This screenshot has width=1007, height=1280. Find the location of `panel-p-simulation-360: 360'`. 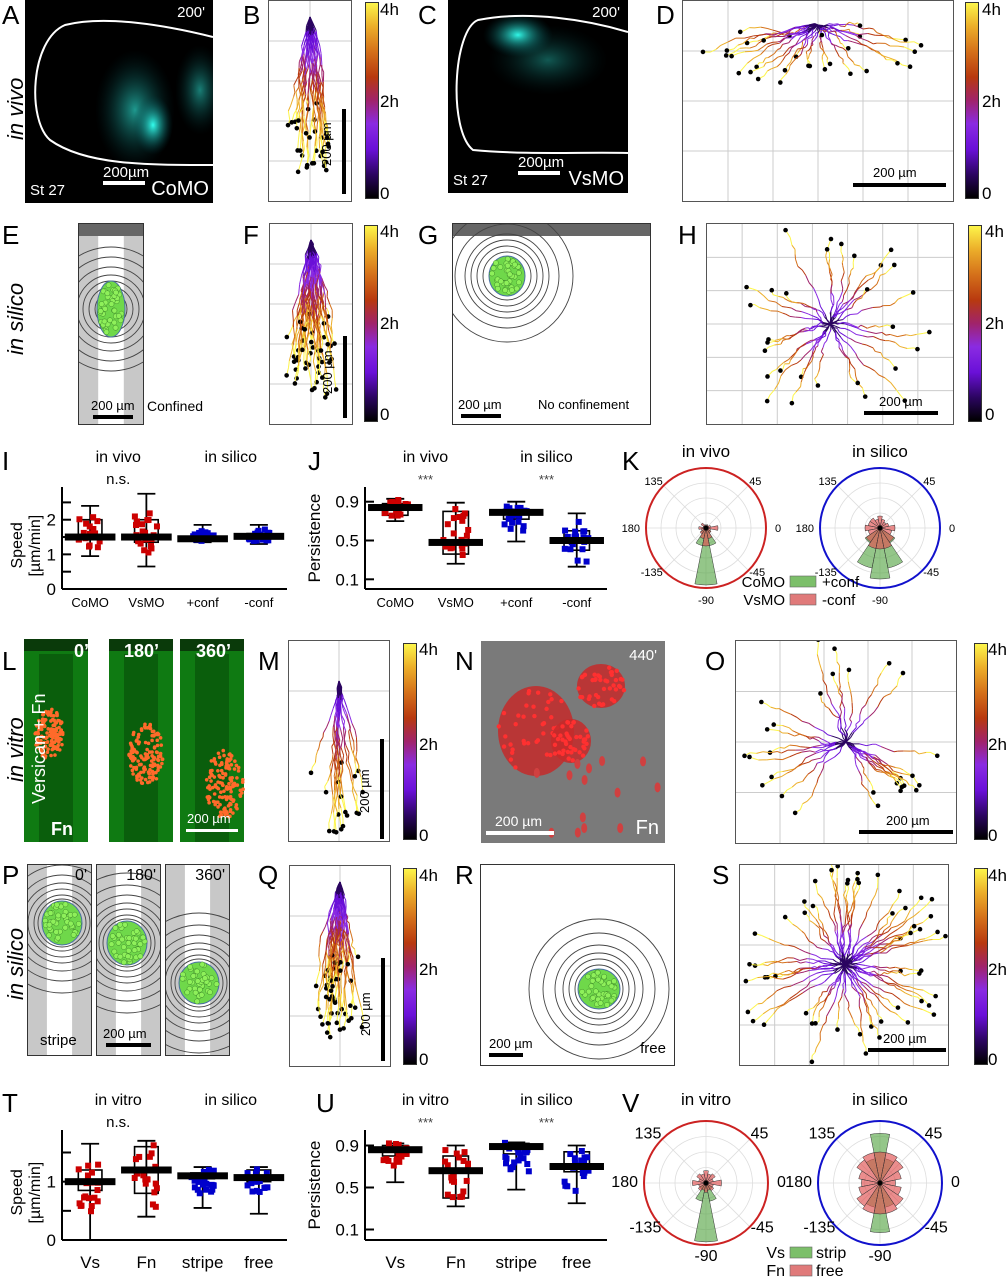

panel-p-simulation-360: 360' is located at coordinates (197, 960).